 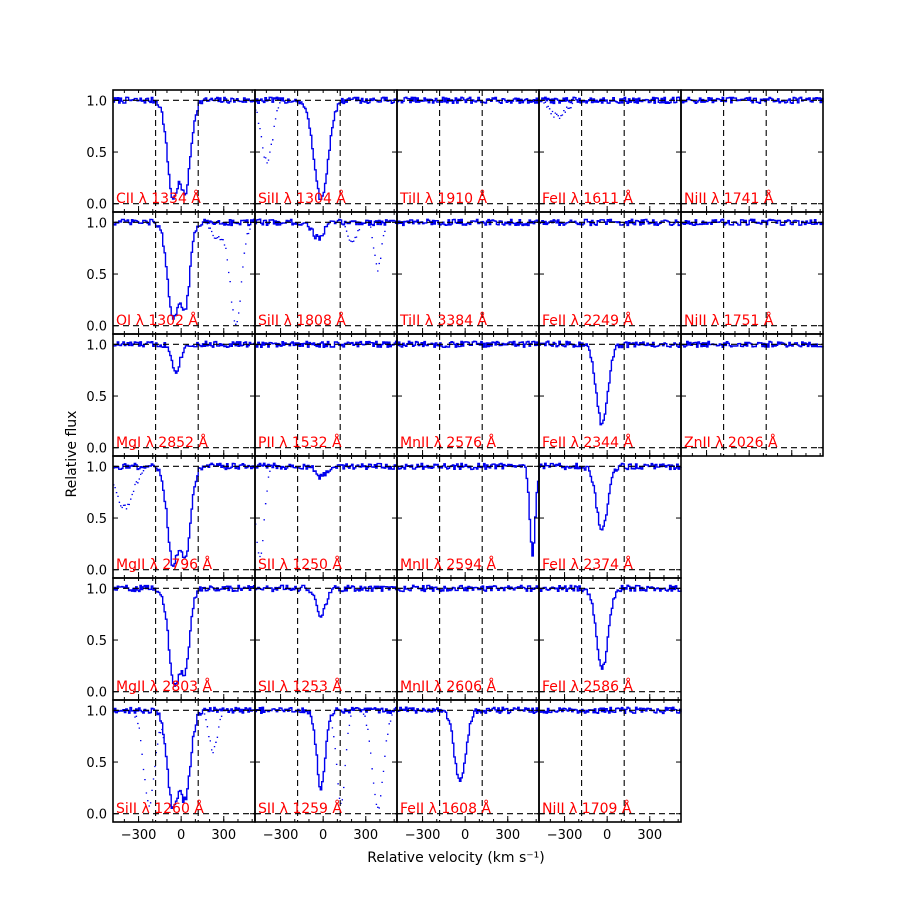 What do you see at coordinates (468, 771) in the screenshot?
I see `spectrum-panel: −300 0 300 FeII λ 1608 Å` at bounding box center [468, 771].